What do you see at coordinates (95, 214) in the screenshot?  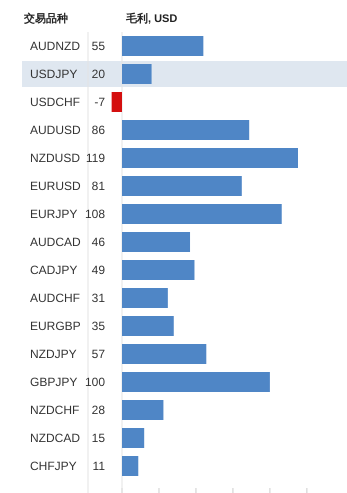 I see `data-label: 108` at bounding box center [95, 214].